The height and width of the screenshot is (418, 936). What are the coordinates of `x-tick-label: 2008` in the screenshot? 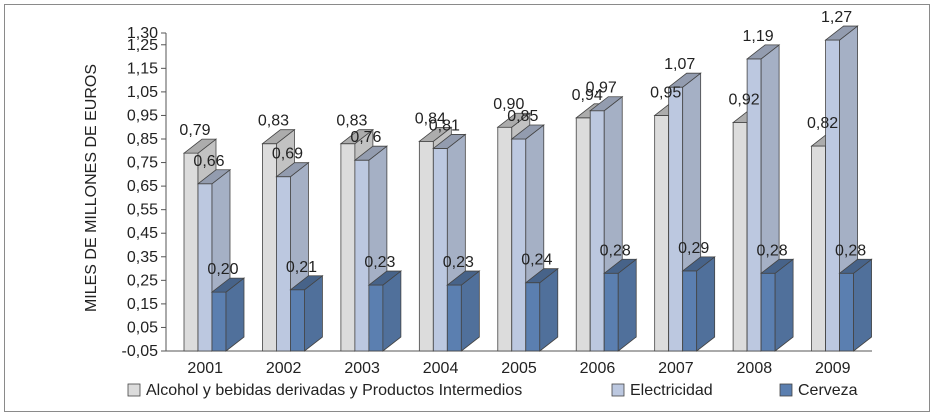 It's located at (755, 368).